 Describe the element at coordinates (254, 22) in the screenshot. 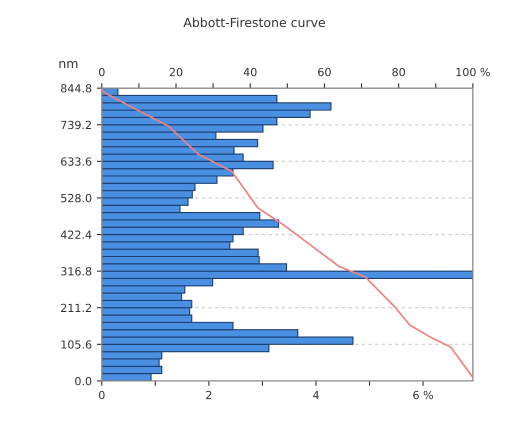

I see `chart-title: Abbott-Firestone curve` at that location.